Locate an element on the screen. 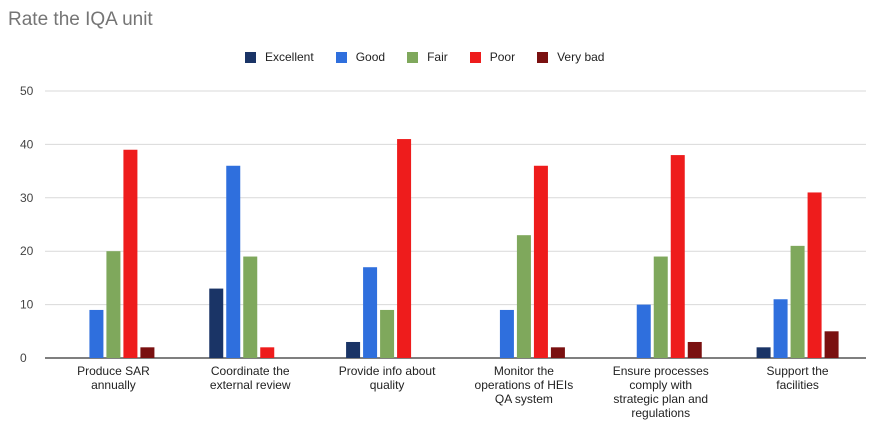 The image size is (875, 423). x-category-label: Provide info about quality is located at coordinates (387, 378).